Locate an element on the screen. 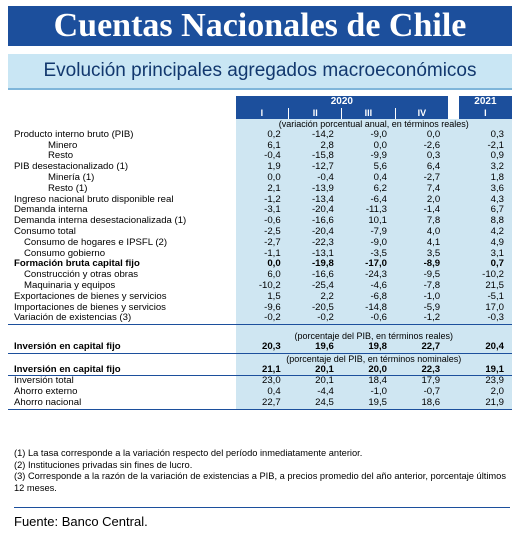 The image size is (520, 560). value-cell: 2,2 is located at coordinates (315, 297).